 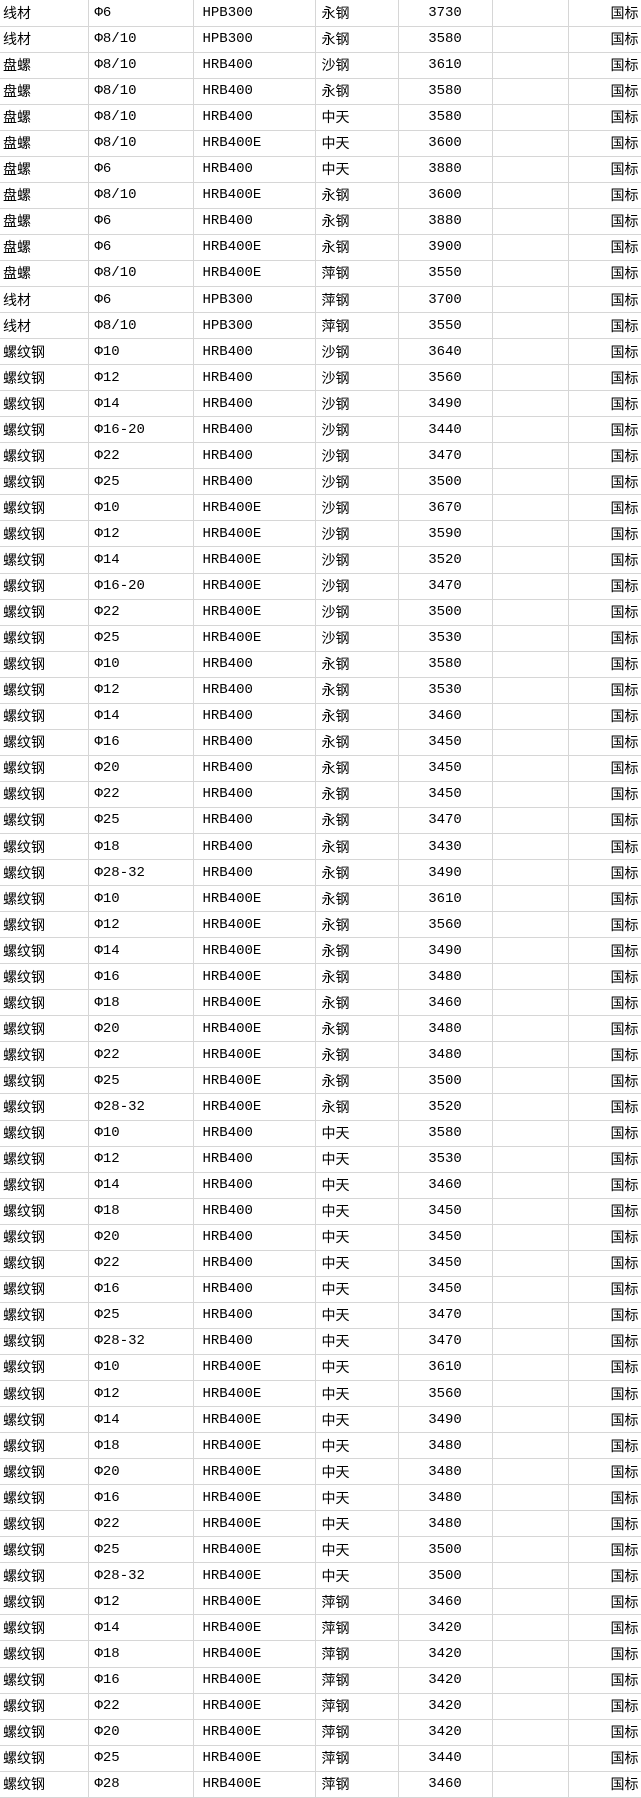 I want to click on cell-spec: Φ16, so click(x=141, y=1289).